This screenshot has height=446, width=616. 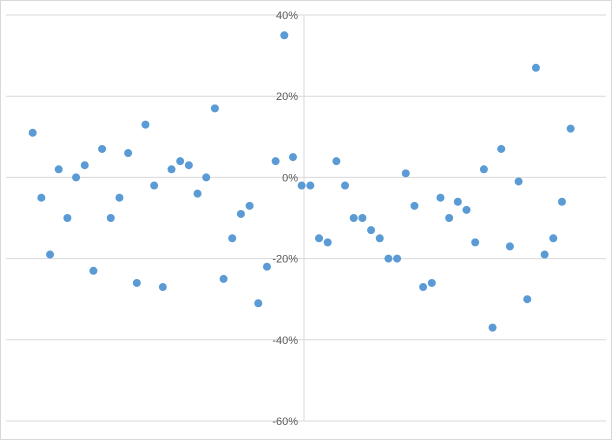 What do you see at coordinates (290, 178) in the screenshot?
I see `y-tick-label: 0%` at bounding box center [290, 178].